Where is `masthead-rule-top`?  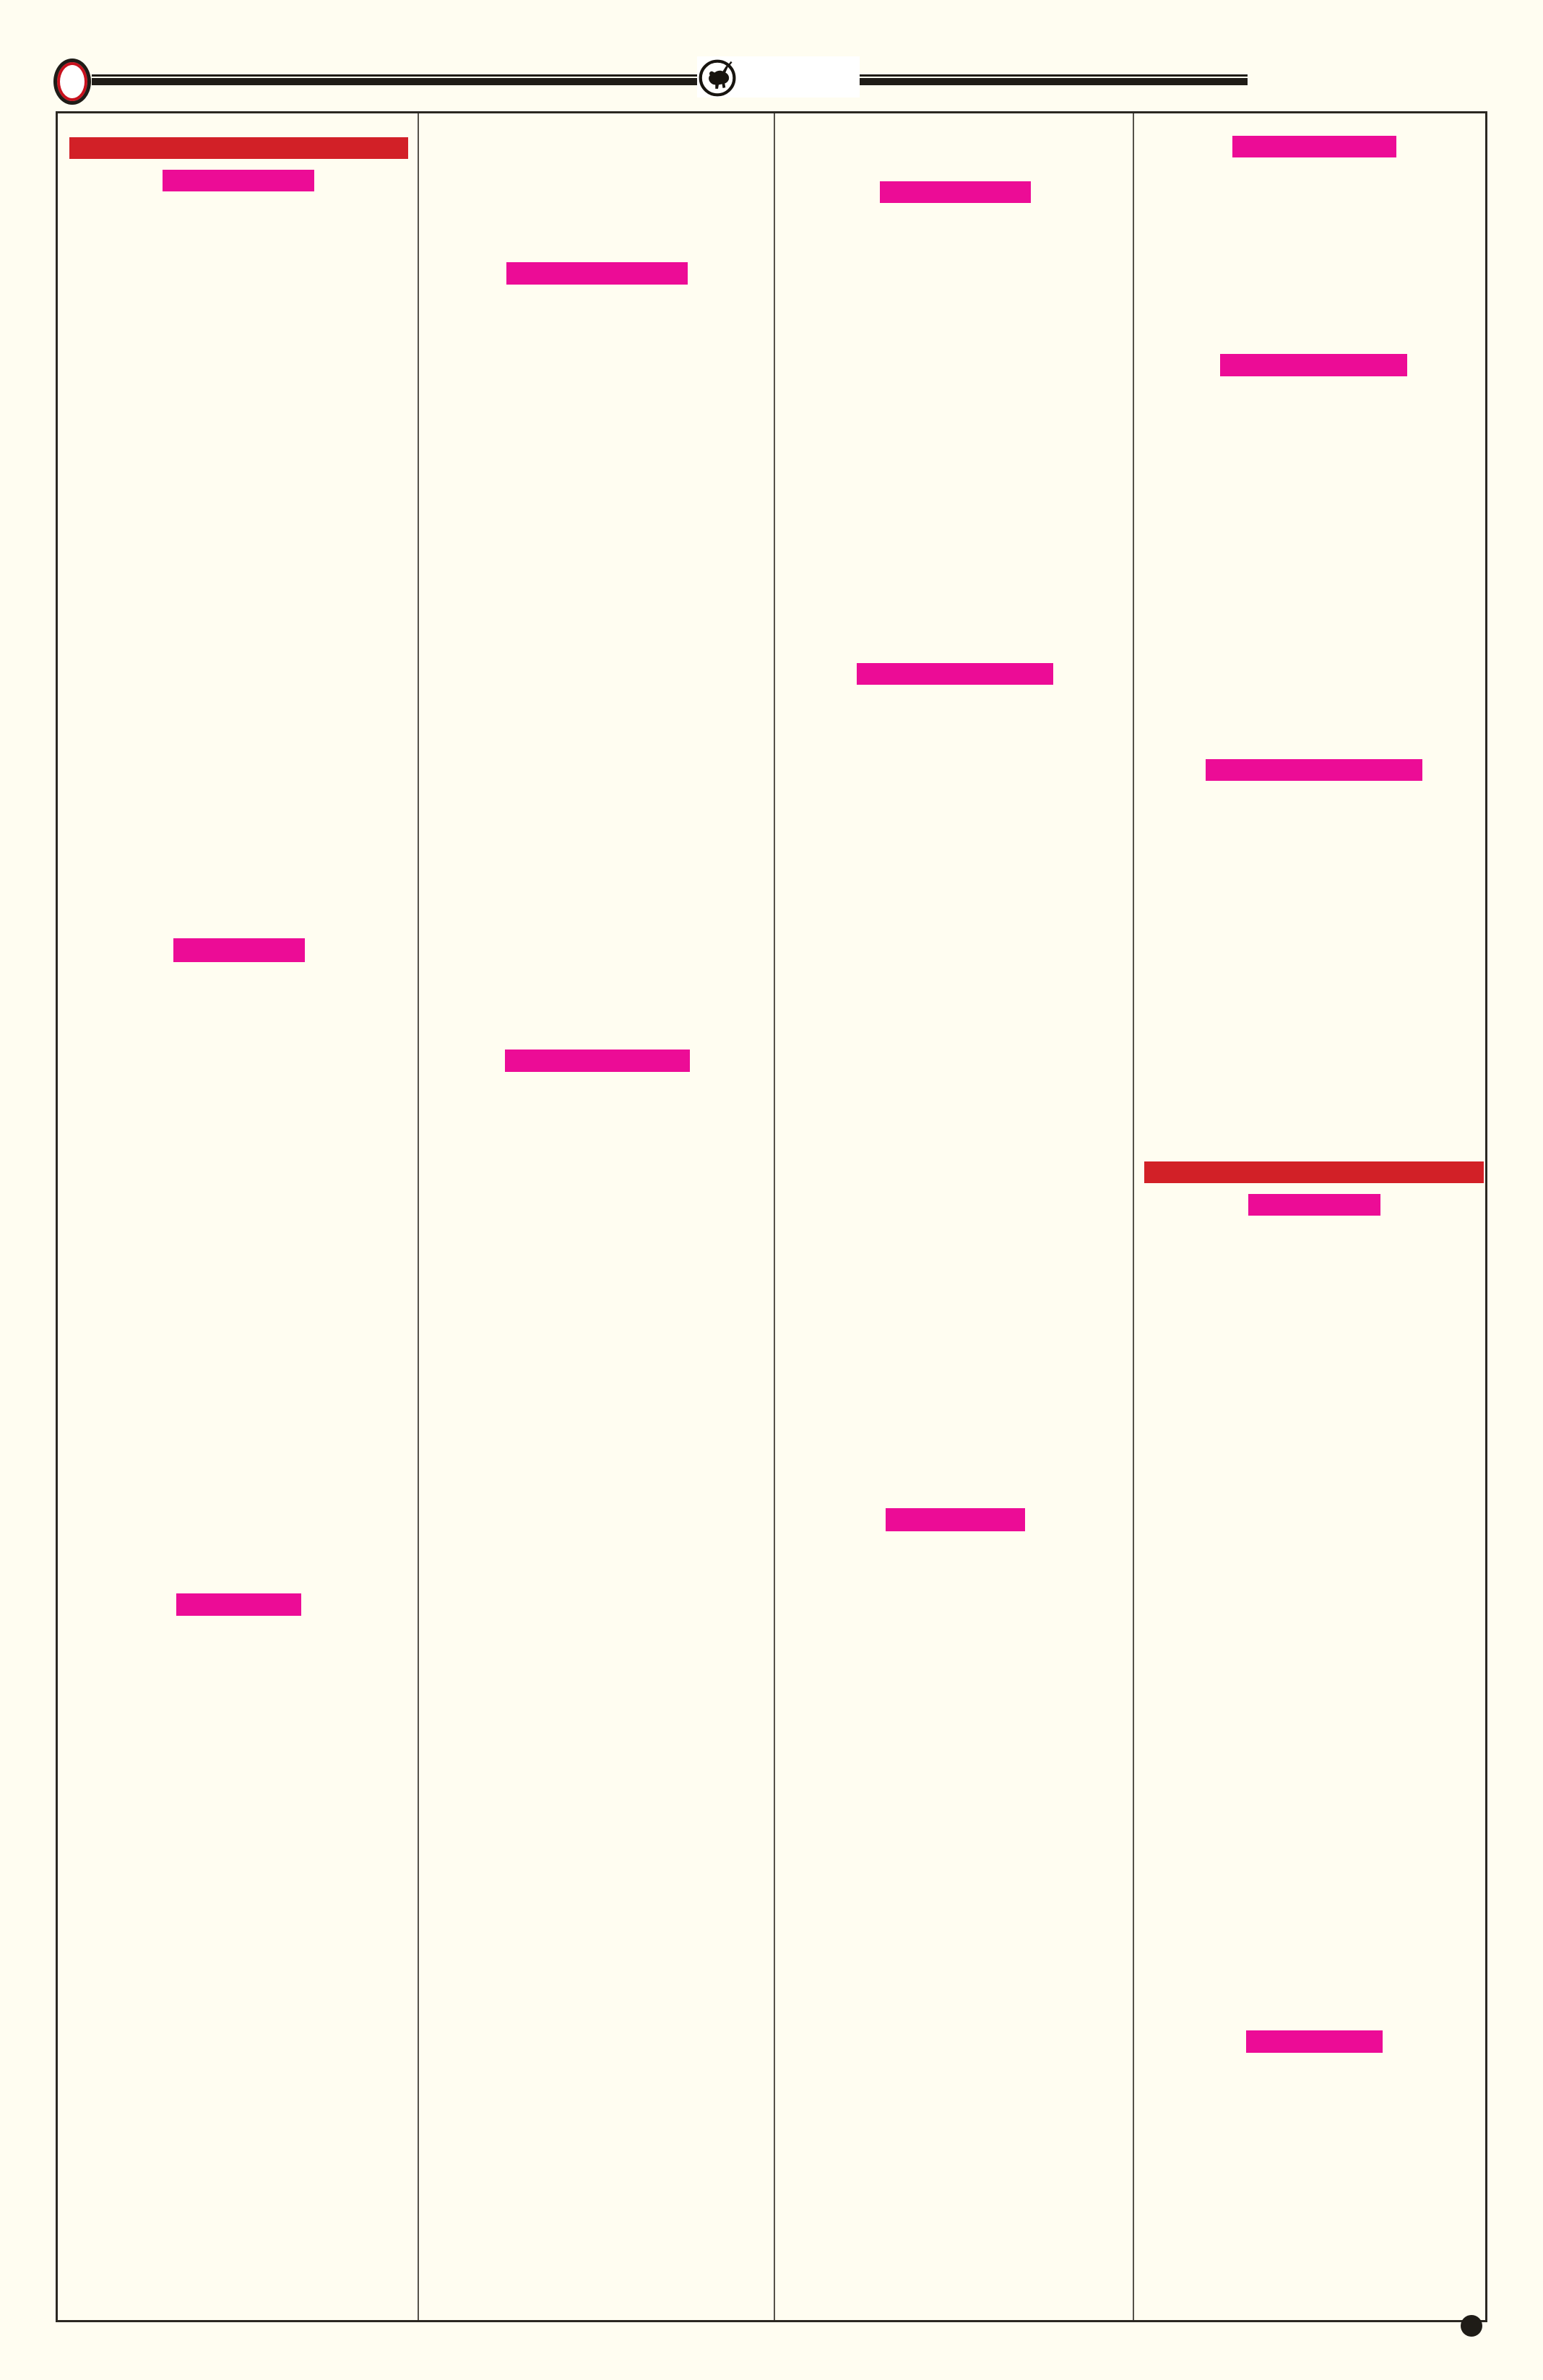 masthead-rule-top is located at coordinates (670, 75).